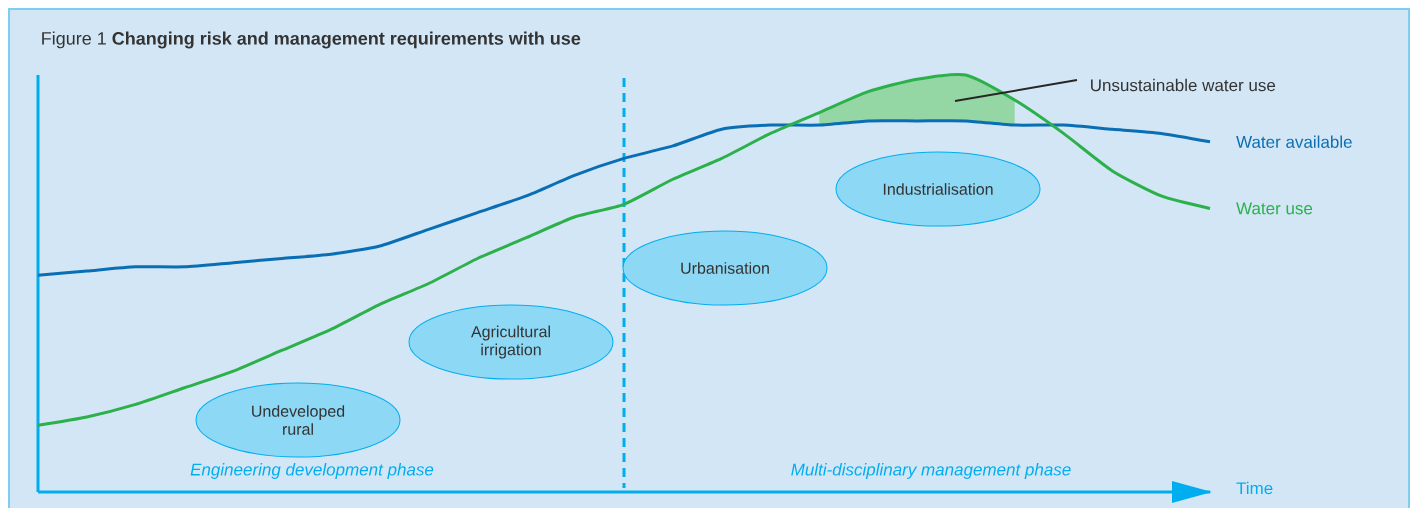 The image size is (1416, 508). What do you see at coordinates (1254, 488) in the screenshot?
I see `x-axis-title: Time` at bounding box center [1254, 488].